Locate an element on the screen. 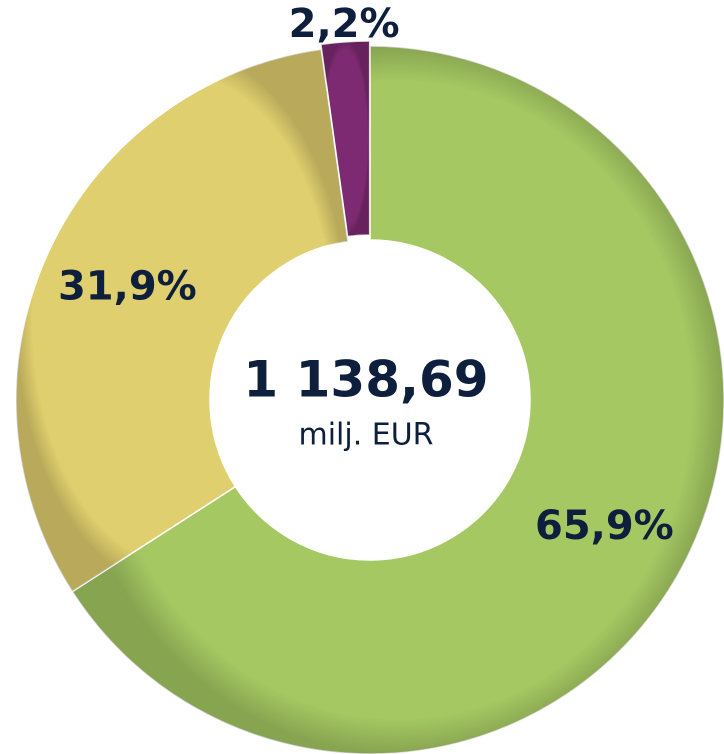 The width and height of the screenshot is (724, 754). slice-shade is located at coordinates (345, 139).